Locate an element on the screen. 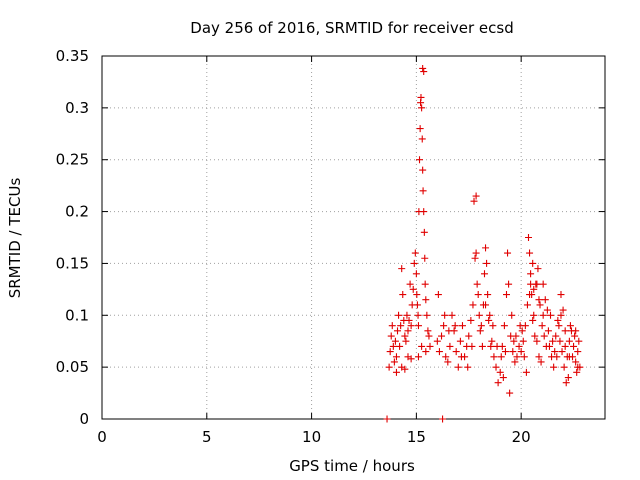  x-tick-label: 10 is located at coordinates (311, 437).